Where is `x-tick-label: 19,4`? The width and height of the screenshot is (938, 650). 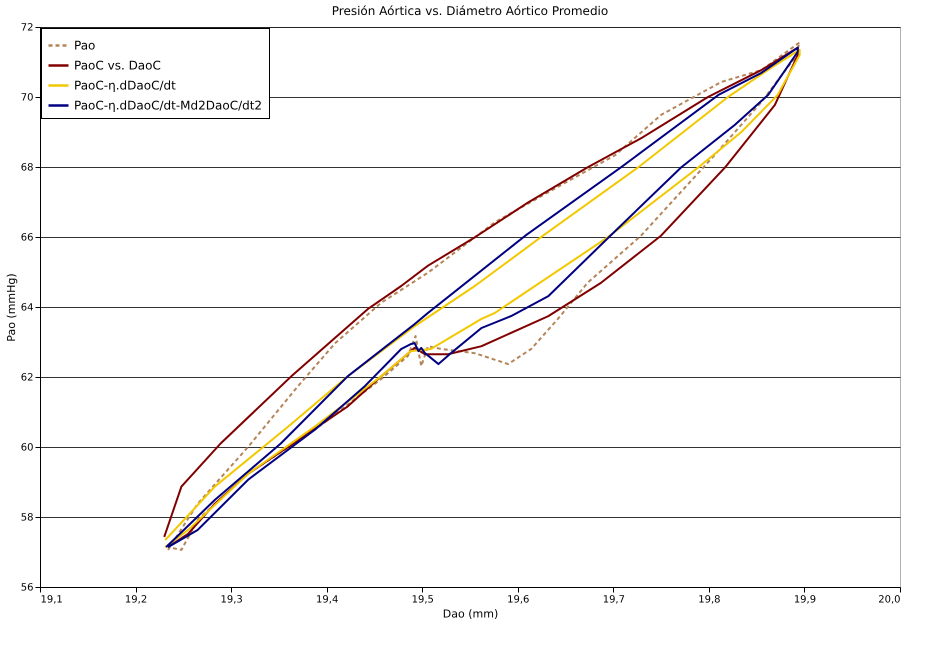 x-tick-label: 19,4 is located at coordinates (327, 600).